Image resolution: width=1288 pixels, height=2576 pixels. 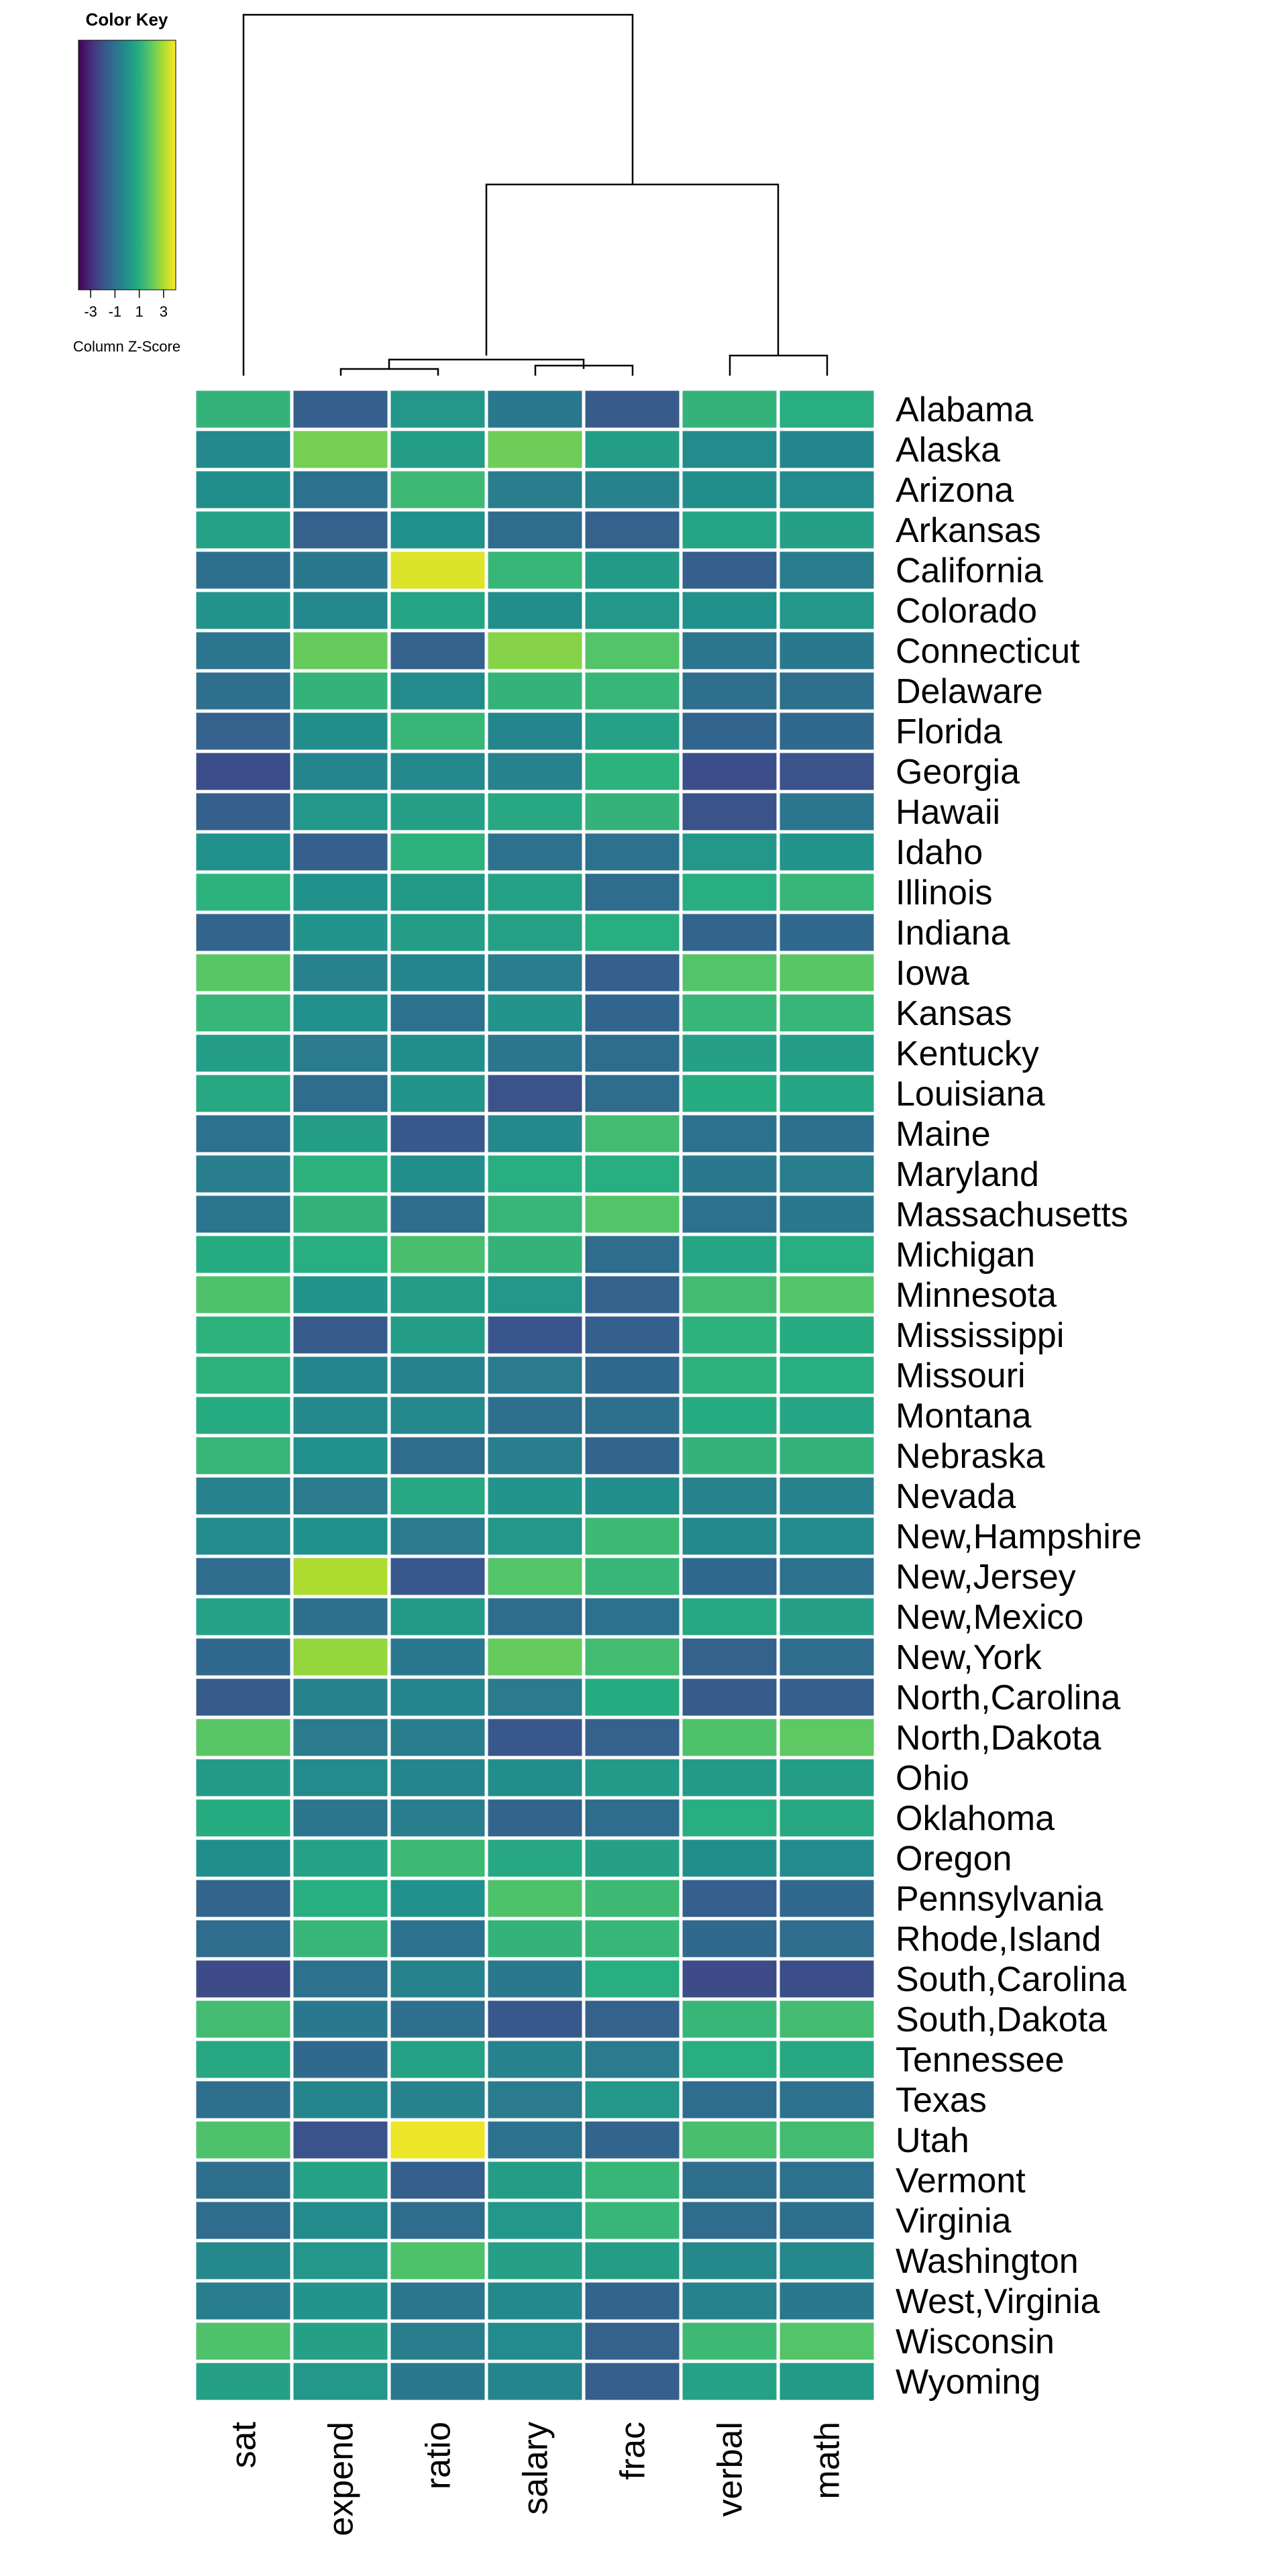 What do you see at coordinates (958, 772) in the screenshot?
I see `row-label: Georgia` at bounding box center [958, 772].